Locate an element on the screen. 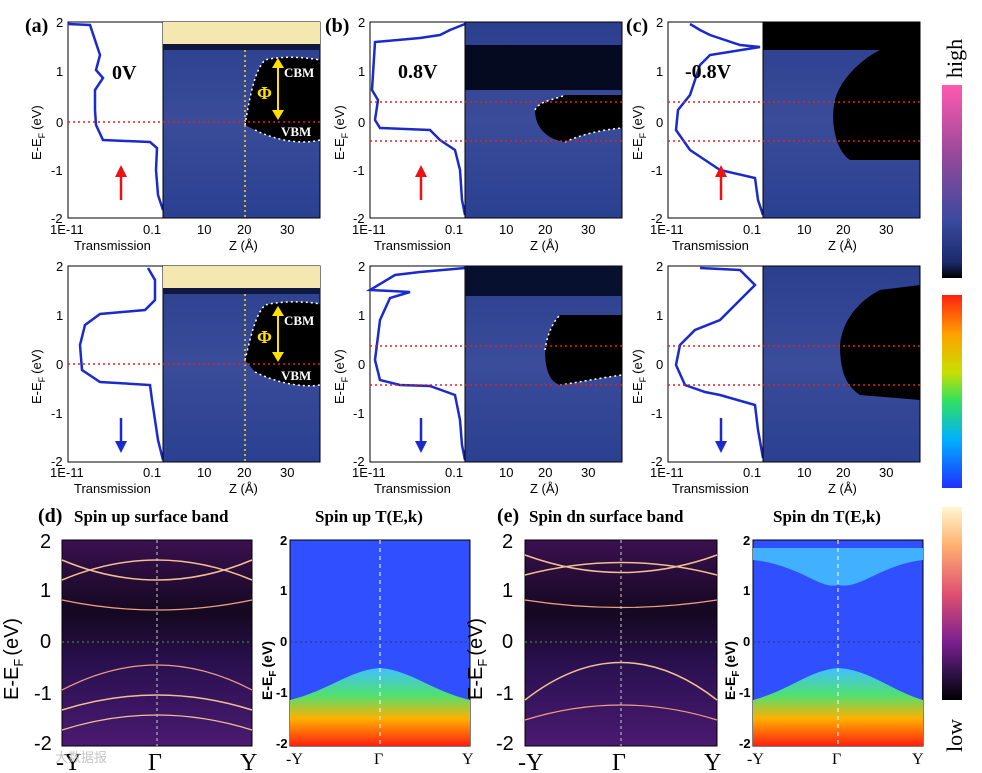 Image resolution: width=982 pixels, height=773 pixels. ylabel-a-up: E-EF (eV) is located at coordinates (38, 132).